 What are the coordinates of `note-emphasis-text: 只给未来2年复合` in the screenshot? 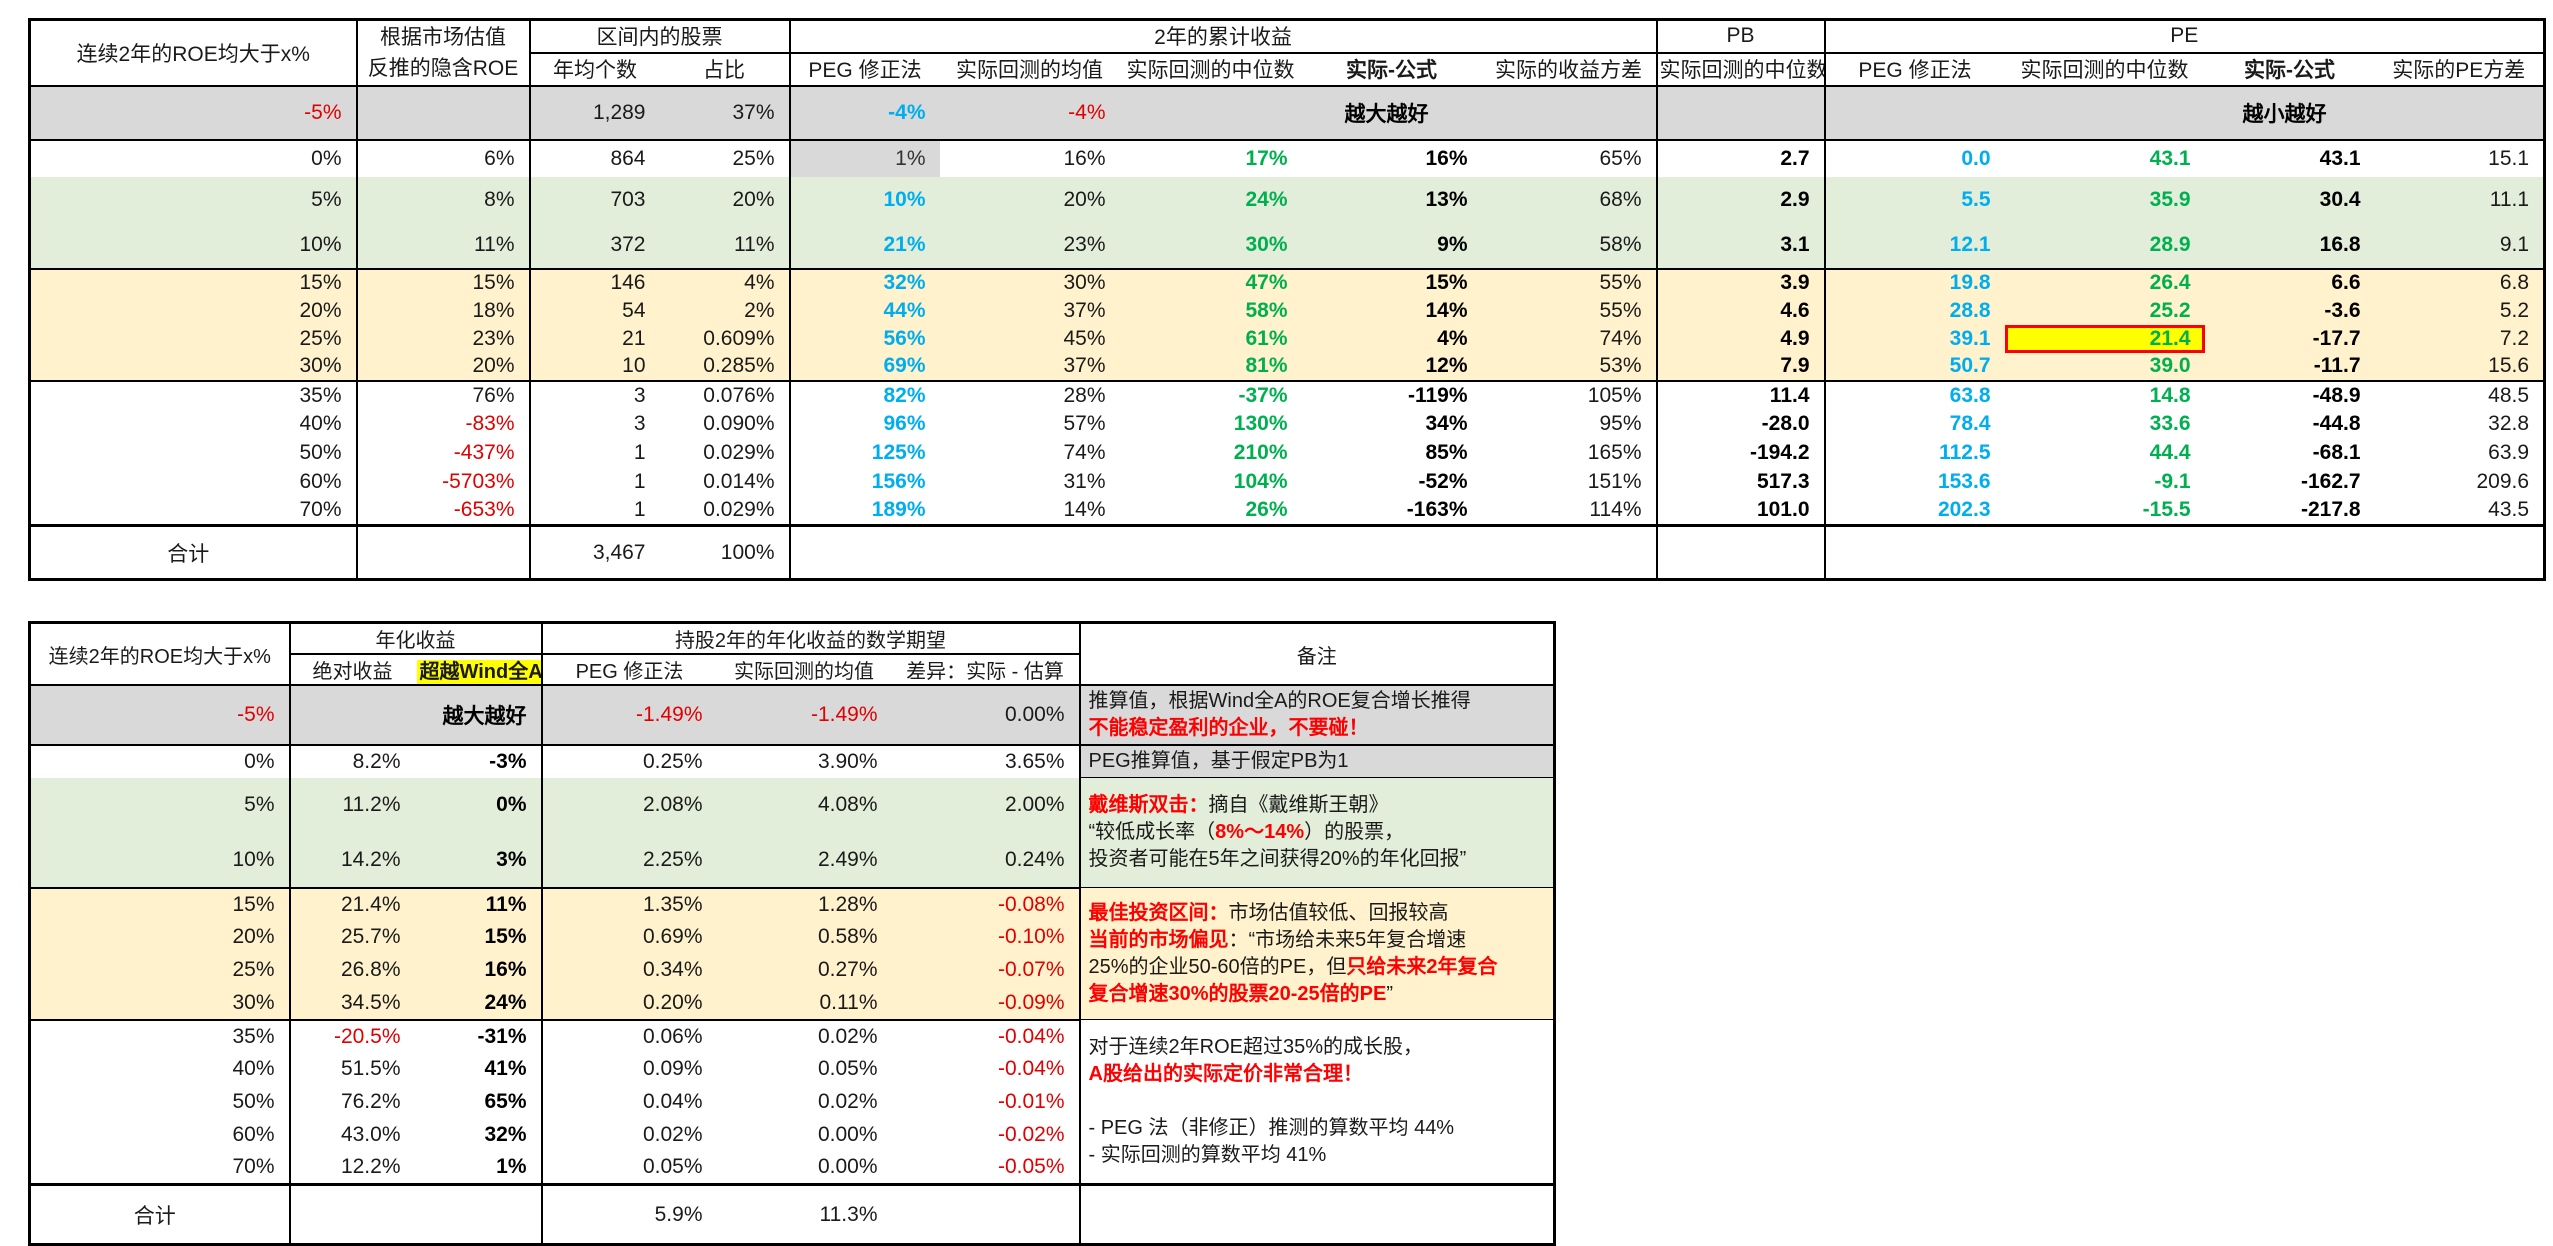 It's located at (1422, 966).